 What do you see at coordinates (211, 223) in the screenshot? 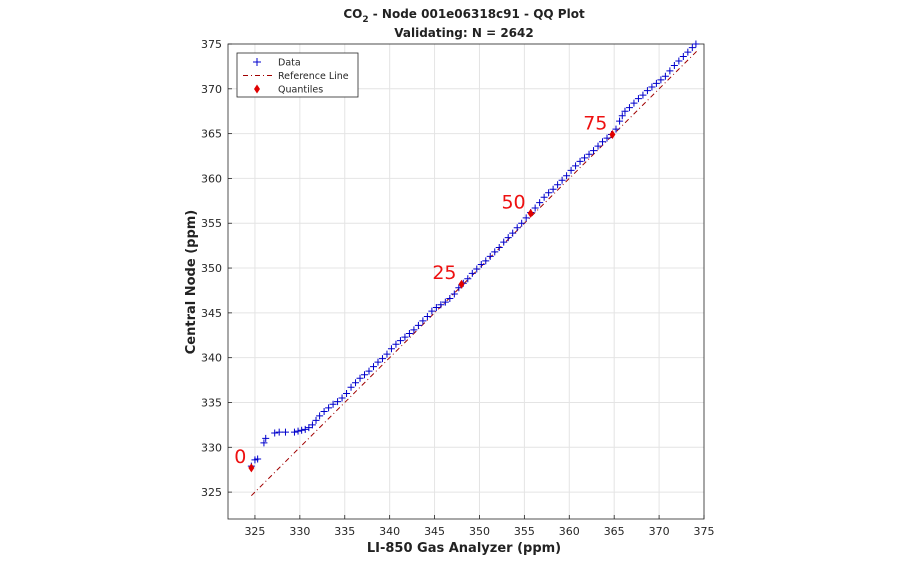
I see `y-tick-label: 355` at bounding box center [211, 223].